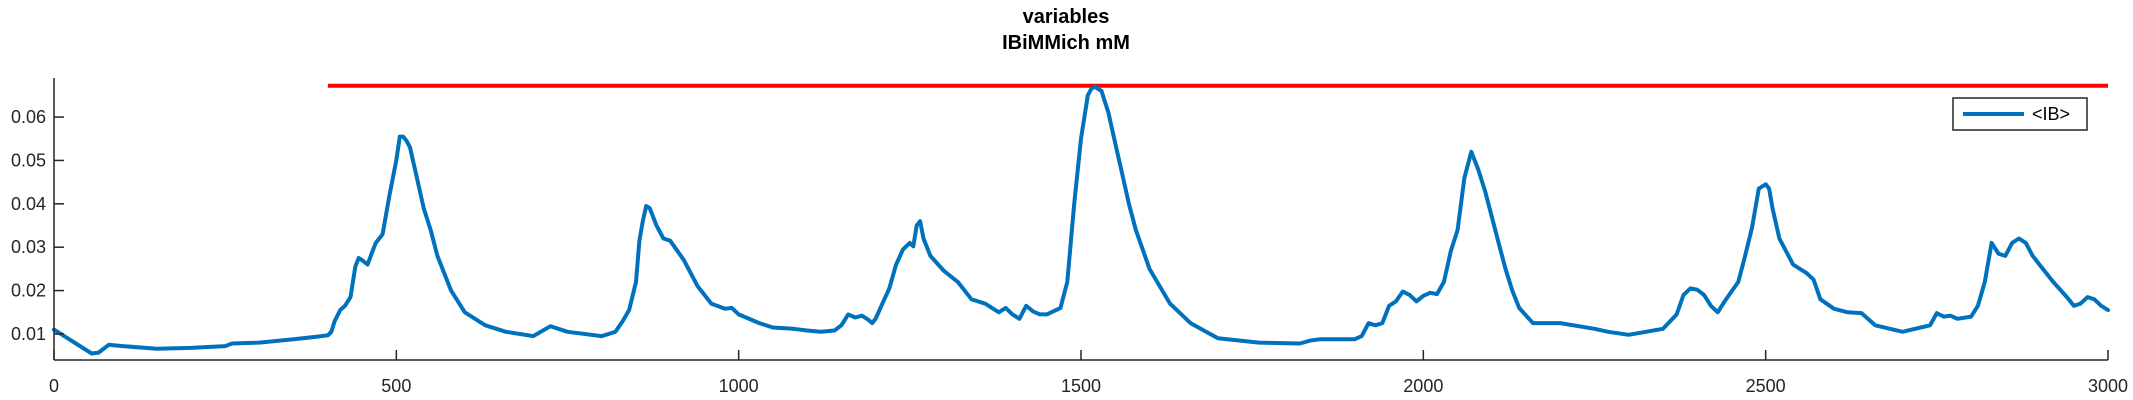 This screenshot has height=400, width=2133. What do you see at coordinates (28, 117) in the screenshot?
I see `y-tick-label: 0.06` at bounding box center [28, 117].